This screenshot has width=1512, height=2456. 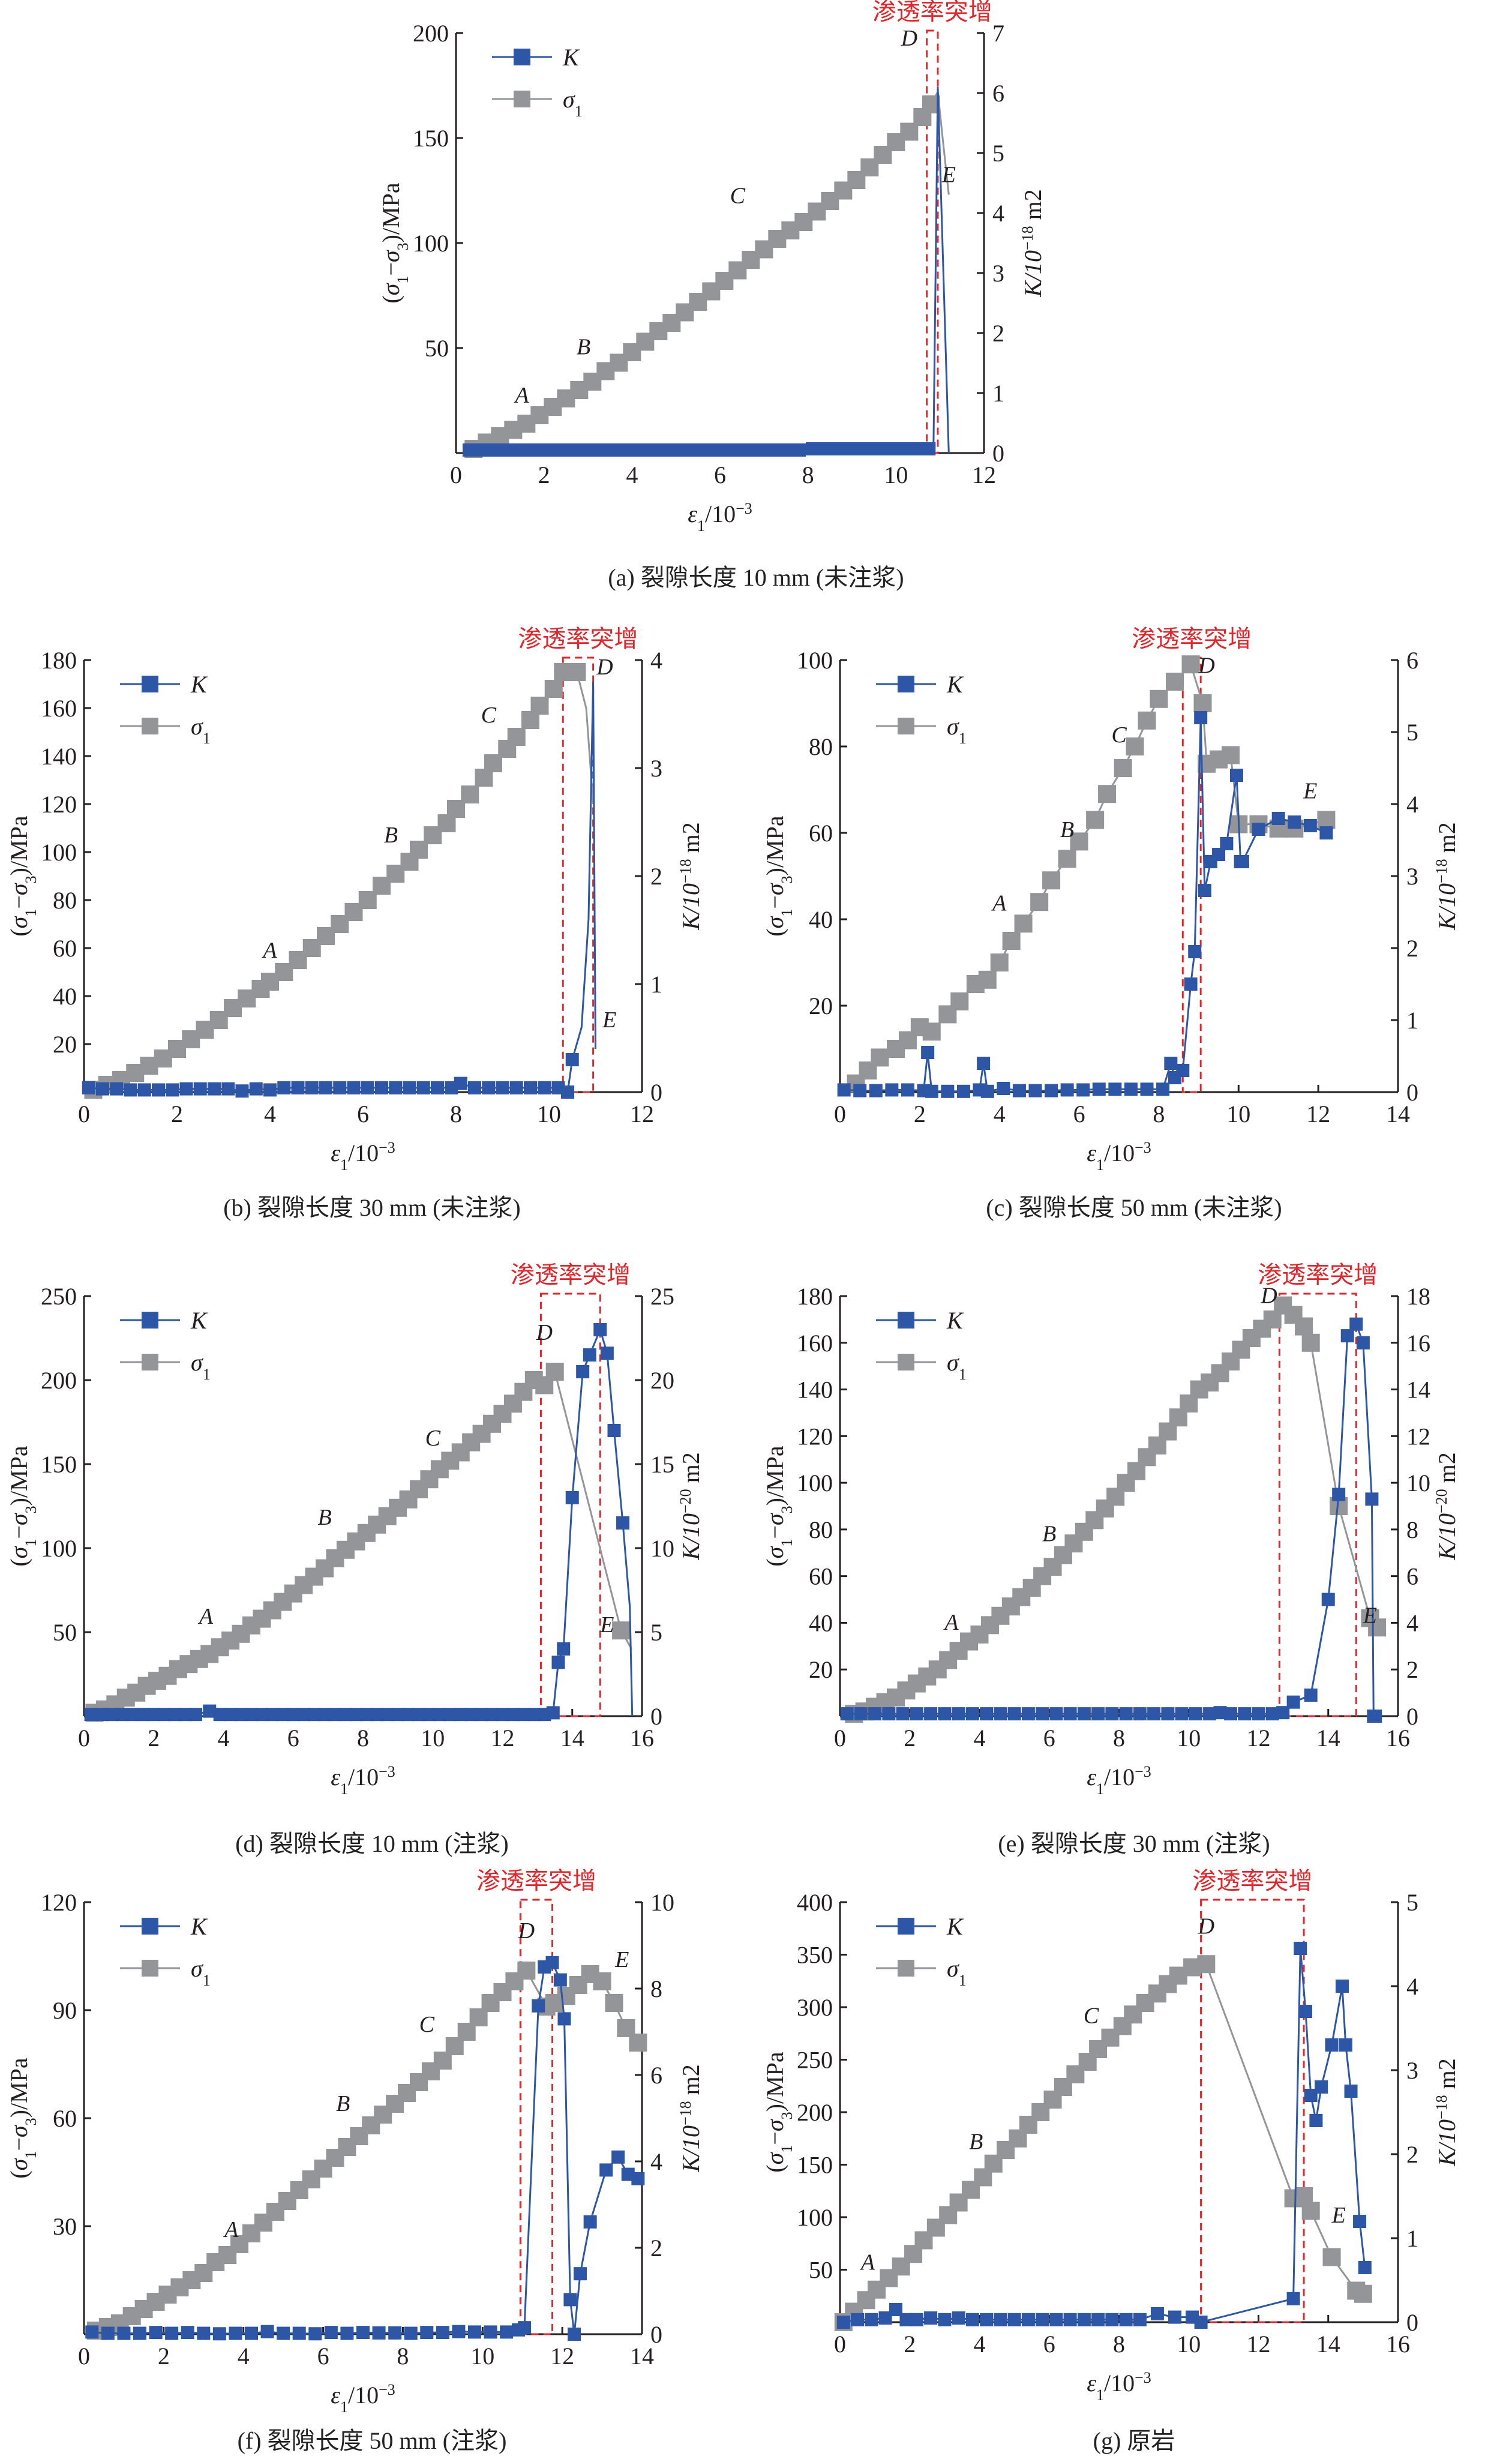 I want to click on y-tick-label: 60, so click(x=65, y=2118).